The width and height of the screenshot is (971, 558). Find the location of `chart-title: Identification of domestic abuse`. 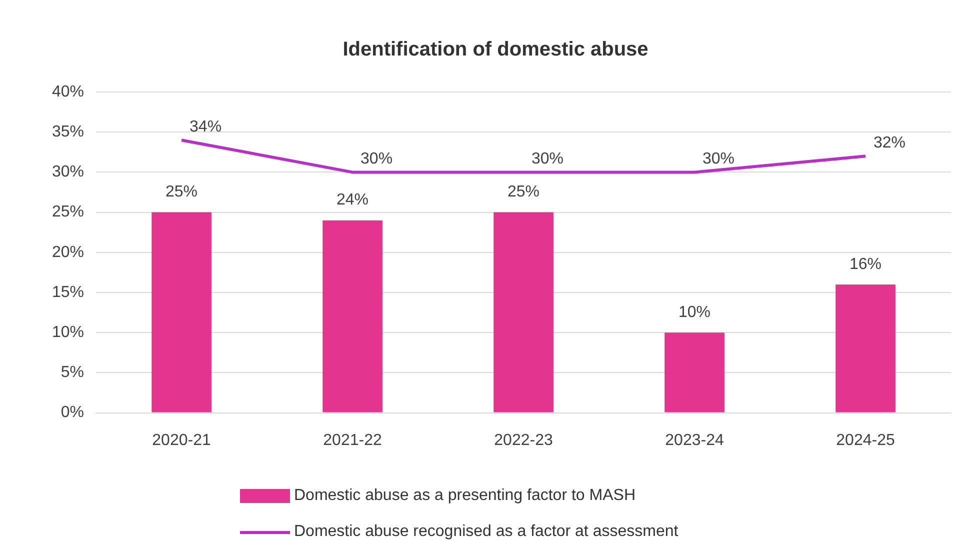

chart-title: Identification of domestic abuse is located at coordinates (495, 49).